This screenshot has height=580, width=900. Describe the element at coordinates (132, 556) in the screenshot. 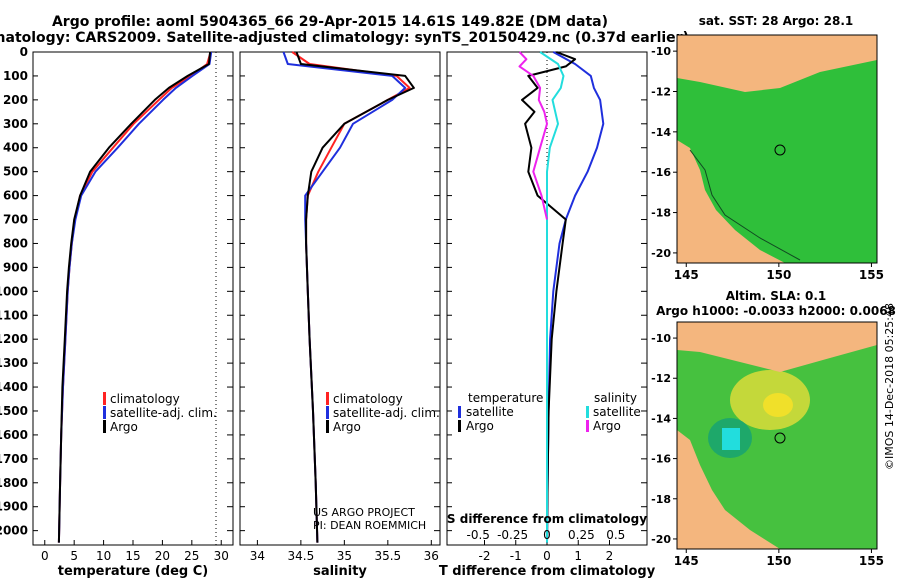

I see `x-tick-label: 15` at that location.